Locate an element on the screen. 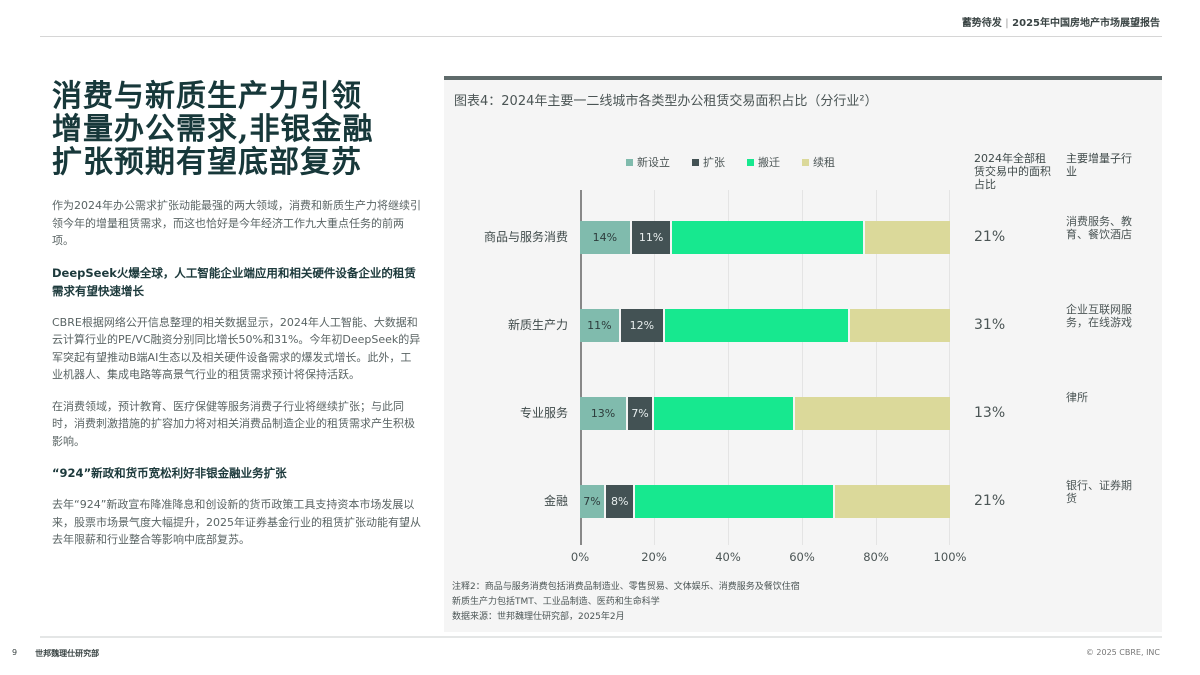 This screenshot has width=1200, height=675. bar-row: 13% 7% is located at coordinates (765, 413).